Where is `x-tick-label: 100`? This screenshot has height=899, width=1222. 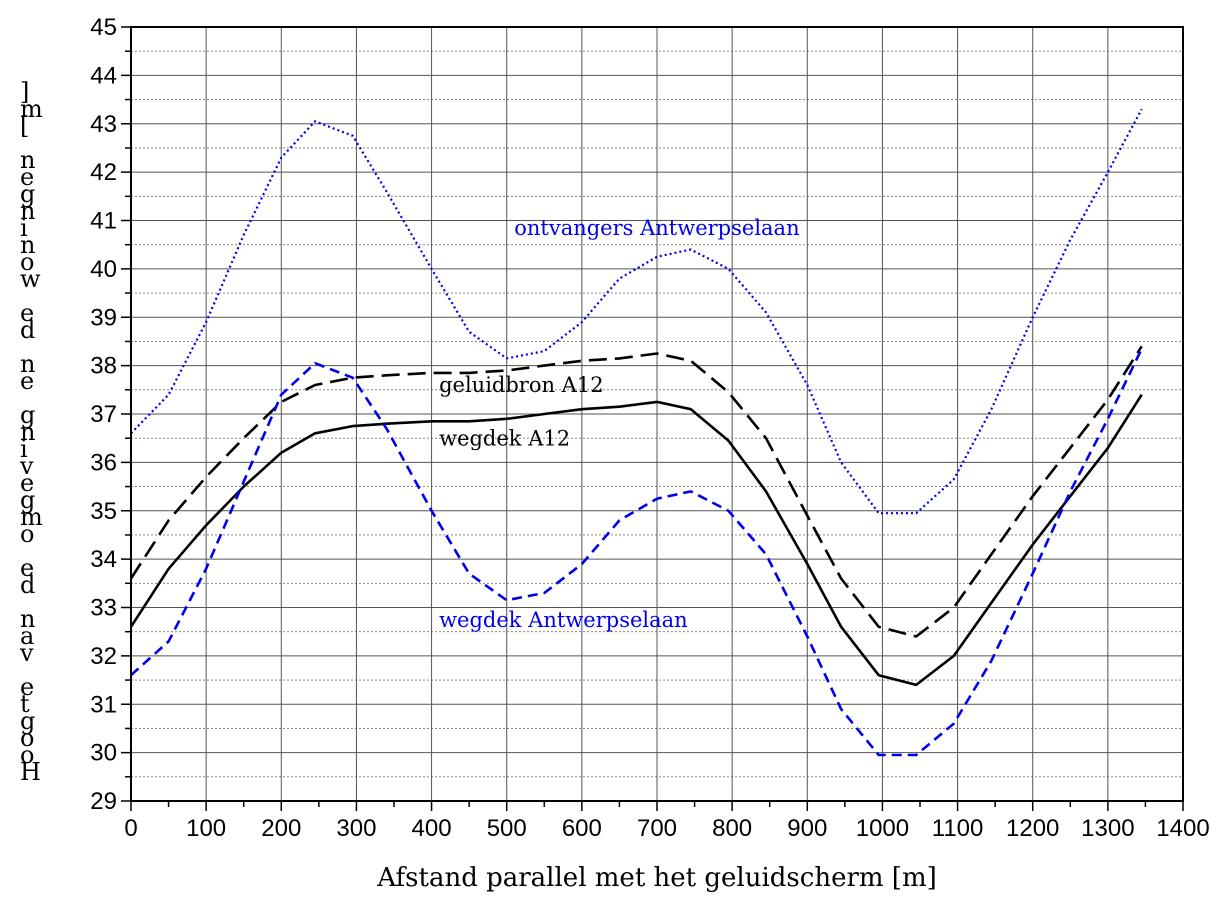 x-tick-label: 100 is located at coordinates (206, 828).